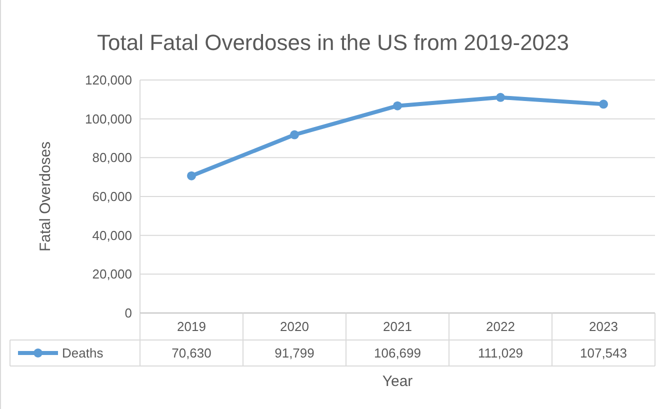 The image size is (666, 409). What do you see at coordinates (294, 326) in the screenshot?
I see `x-tick-label: 2020` at bounding box center [294, 326].